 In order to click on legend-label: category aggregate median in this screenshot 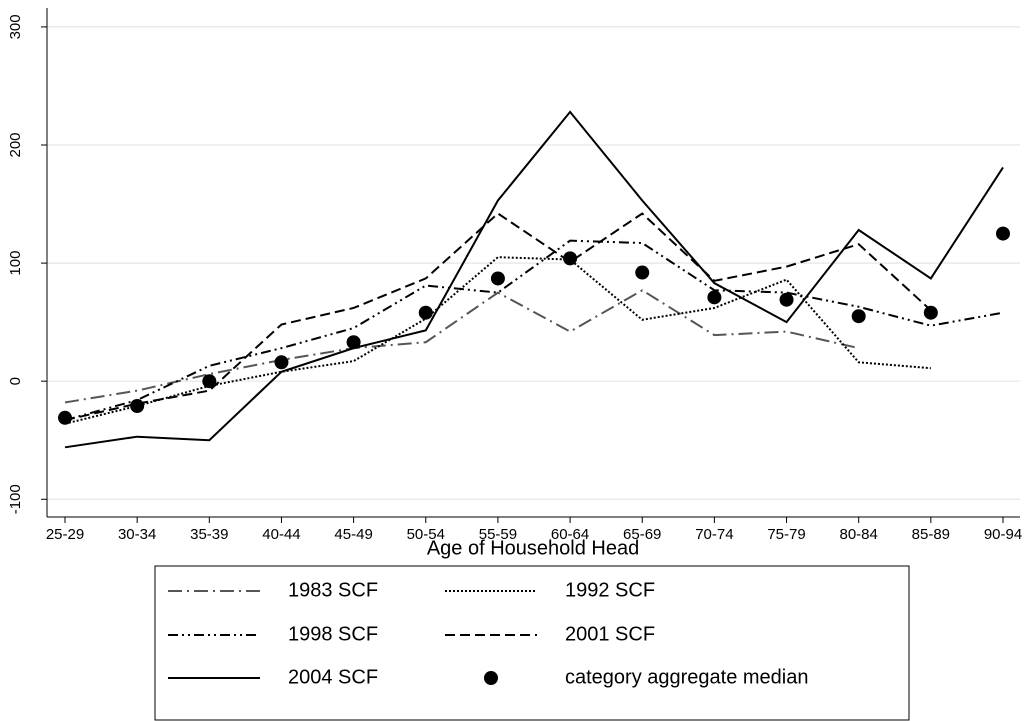, I will do `click(687, 677)`.